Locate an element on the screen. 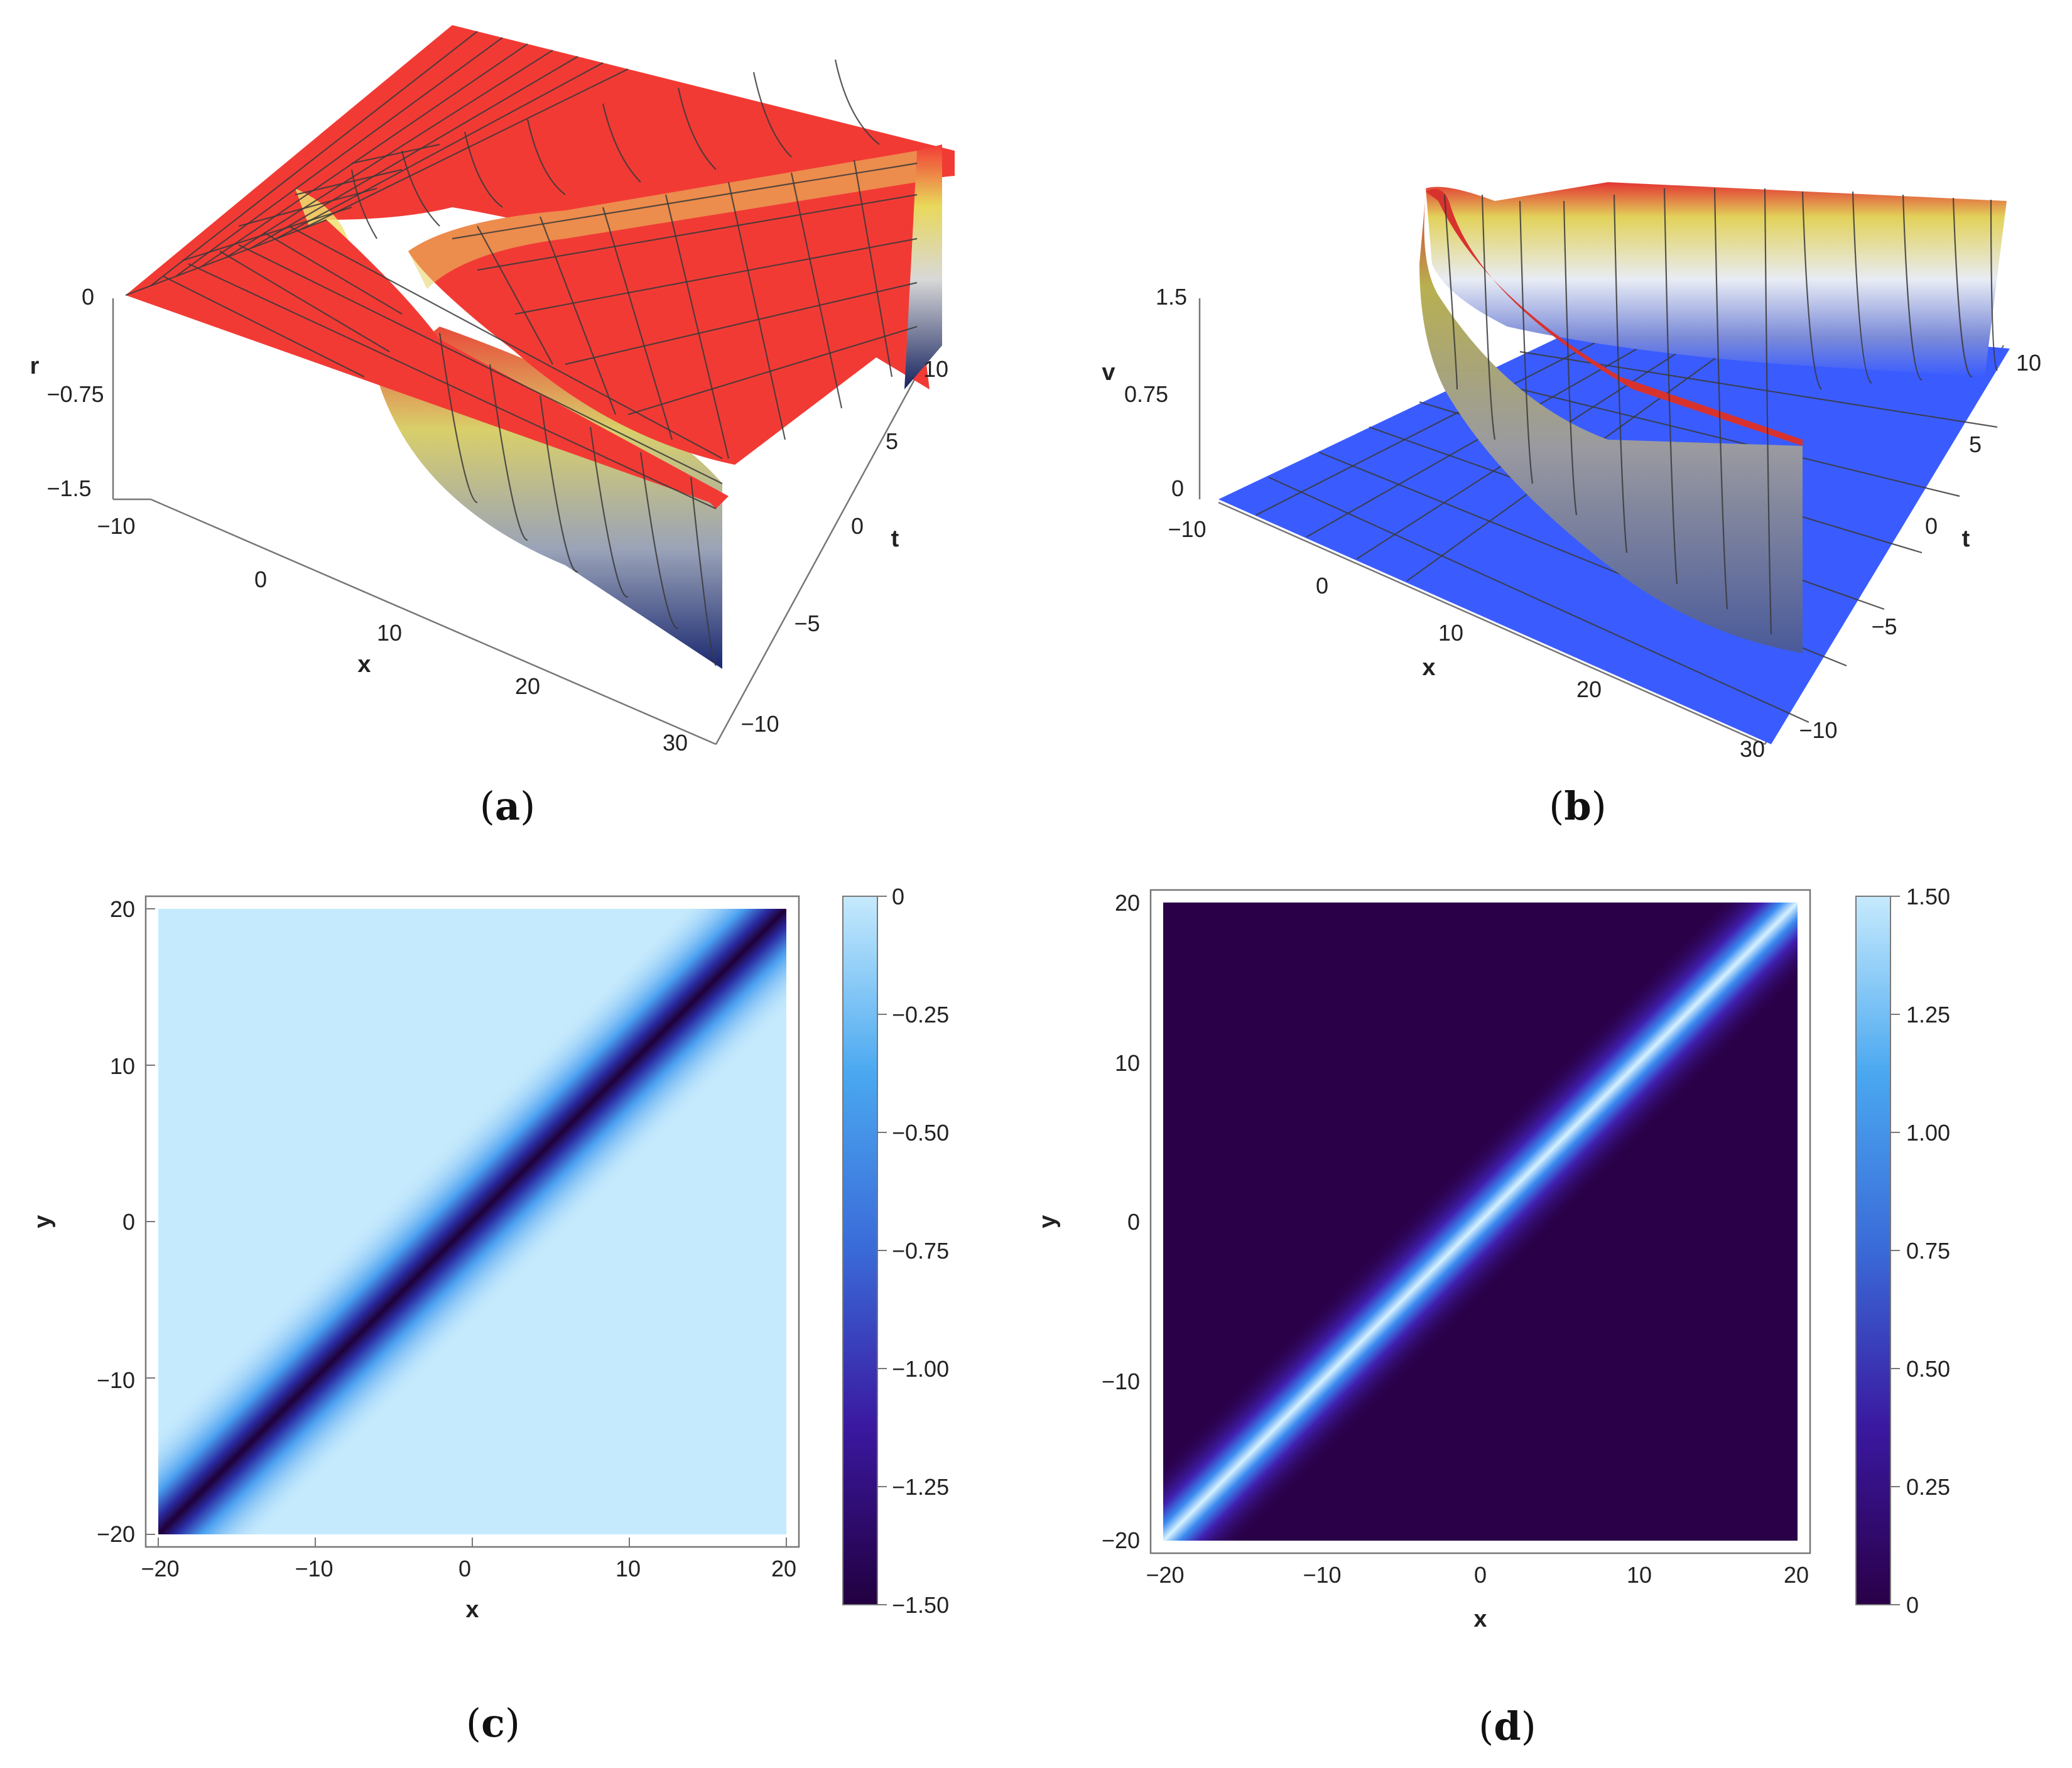 The width and height of the screenshot is (2072, 1768). panel-d-x-label: x is located at coordinates (1480, 1619).